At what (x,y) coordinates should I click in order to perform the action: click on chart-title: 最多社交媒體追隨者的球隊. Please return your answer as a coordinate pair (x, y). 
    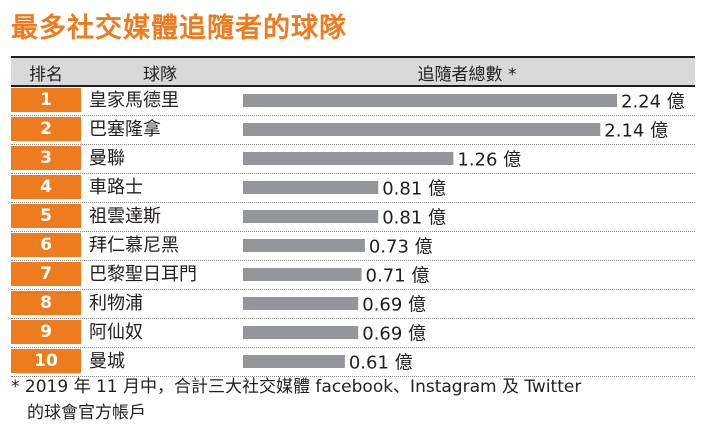
    Looking at the image, I should click on (179, 28).